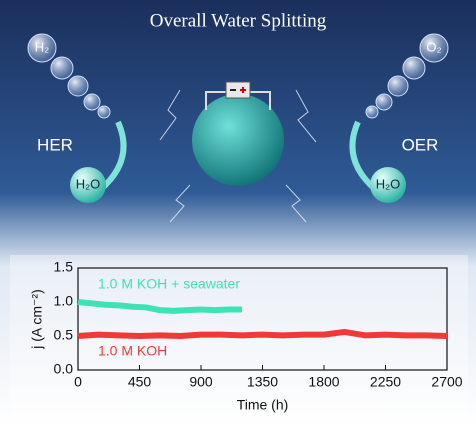 This screenshot has height=434, width=476. Describe the element at coordinates (420, 144) in the screenshot. I see `oer-label: OER` at that location.